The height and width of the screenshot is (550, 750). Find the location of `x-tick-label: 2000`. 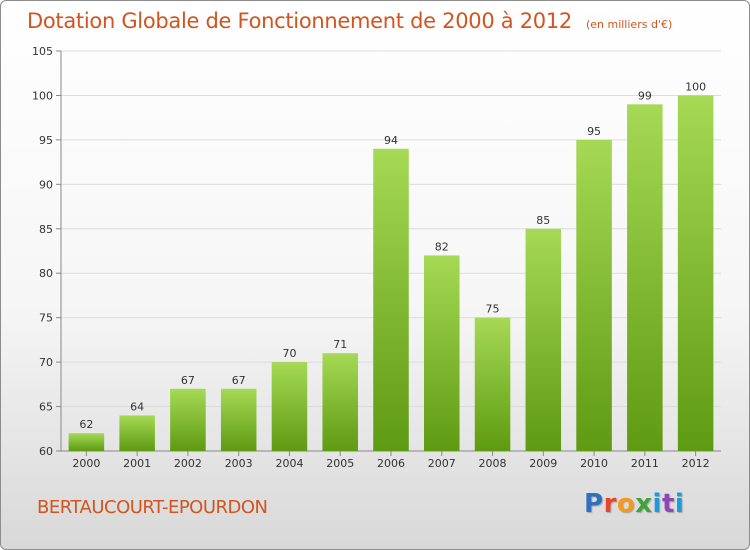

x-tick-label: 2000 is located at coordinates (86, 463).